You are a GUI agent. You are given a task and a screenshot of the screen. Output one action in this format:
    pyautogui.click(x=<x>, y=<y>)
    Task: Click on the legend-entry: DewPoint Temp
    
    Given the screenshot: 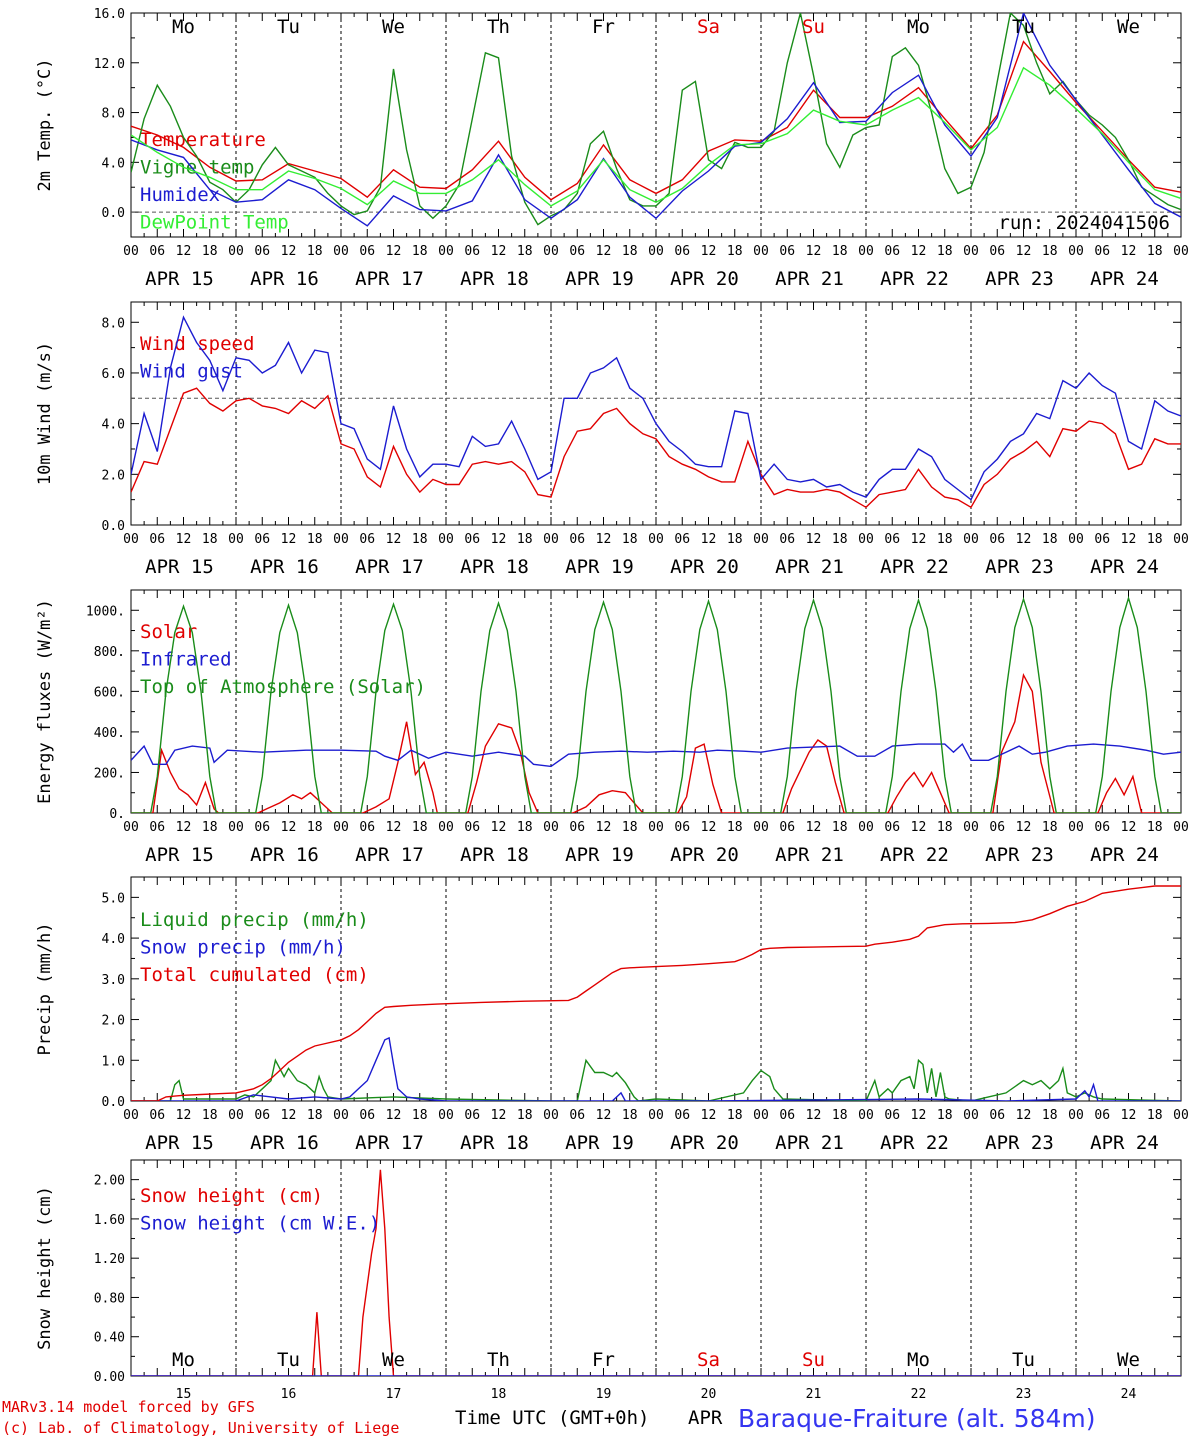 What is the action you would take?
    pyautogui.click(x=214, y=223)
    